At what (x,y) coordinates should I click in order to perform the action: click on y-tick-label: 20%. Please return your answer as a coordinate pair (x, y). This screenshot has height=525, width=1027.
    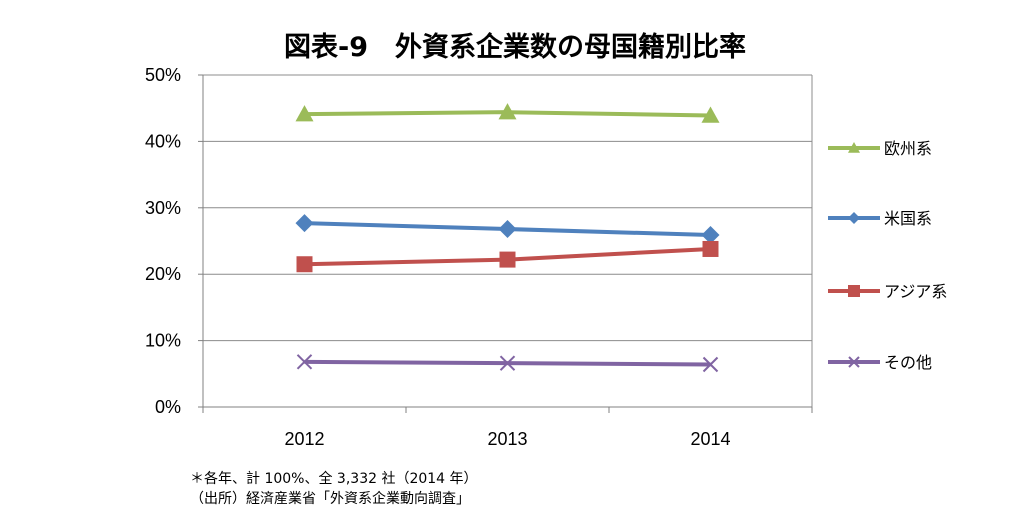
    Looking at the image, I should click on (163, 274).